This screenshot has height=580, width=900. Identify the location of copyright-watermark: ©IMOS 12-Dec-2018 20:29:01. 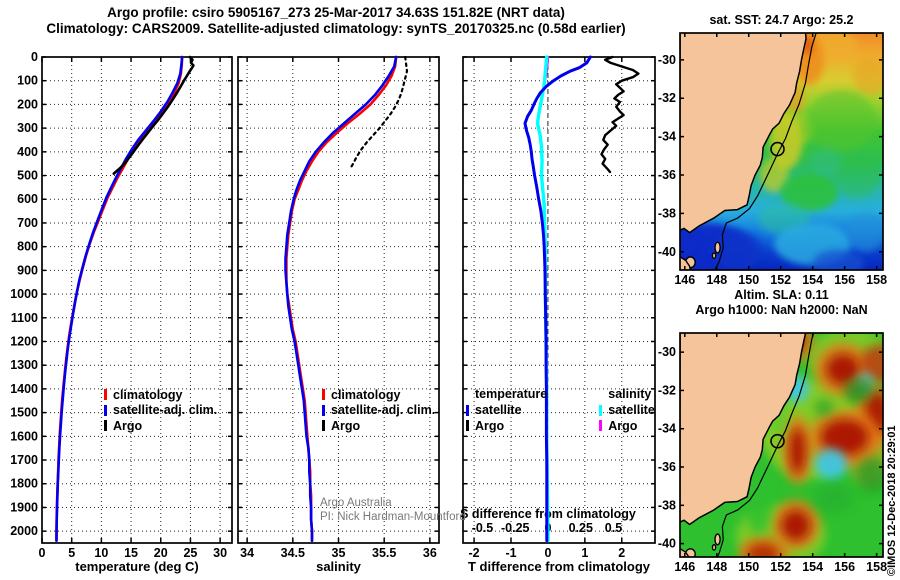
(892, 500).